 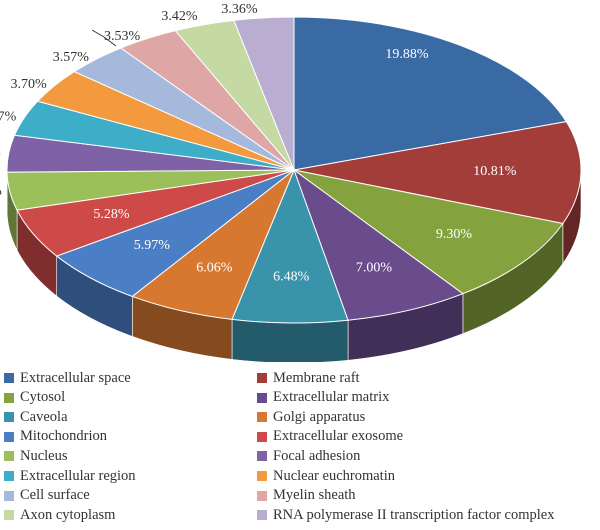 I want to click on legend-item: Extracellular exosome, so click(x=330, y=437).